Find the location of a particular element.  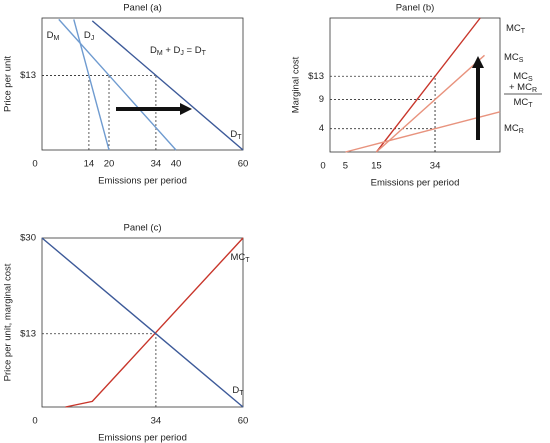

series-label-part: M is located at coordinates (57, 38).